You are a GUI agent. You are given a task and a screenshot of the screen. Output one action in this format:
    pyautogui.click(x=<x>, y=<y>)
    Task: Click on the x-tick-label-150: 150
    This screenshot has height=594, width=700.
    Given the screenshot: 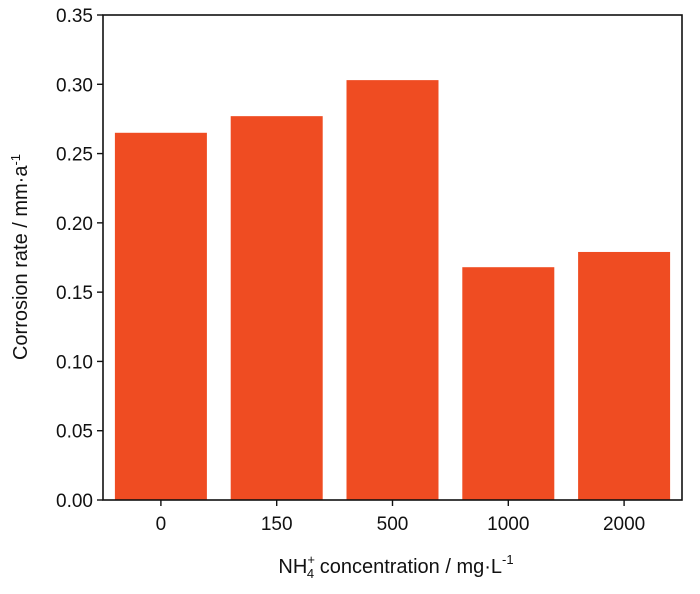 What is the action you would take?
    pyautogui.click(x=277, y=524)
    